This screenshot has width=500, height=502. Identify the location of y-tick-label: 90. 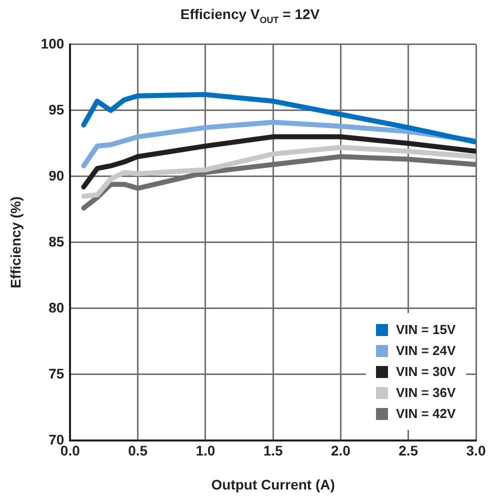
(56, 175).